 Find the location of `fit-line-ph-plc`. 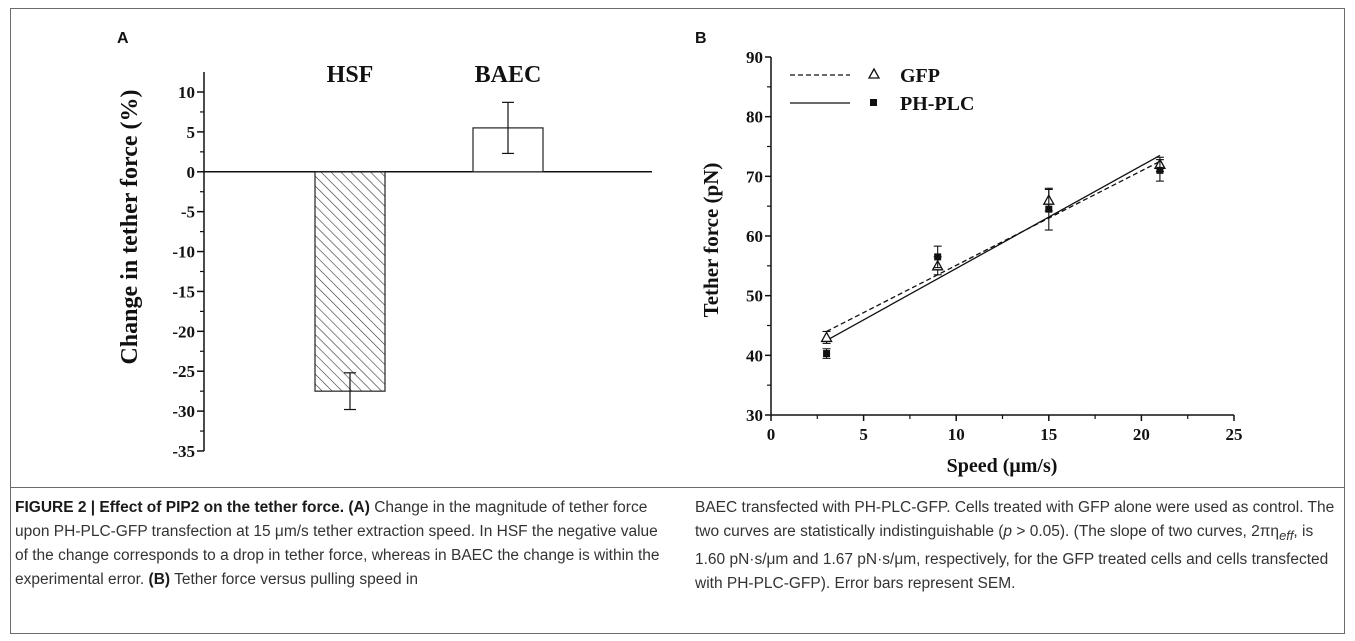

fit-line-ph-plc is located at coordinates (993, 247).